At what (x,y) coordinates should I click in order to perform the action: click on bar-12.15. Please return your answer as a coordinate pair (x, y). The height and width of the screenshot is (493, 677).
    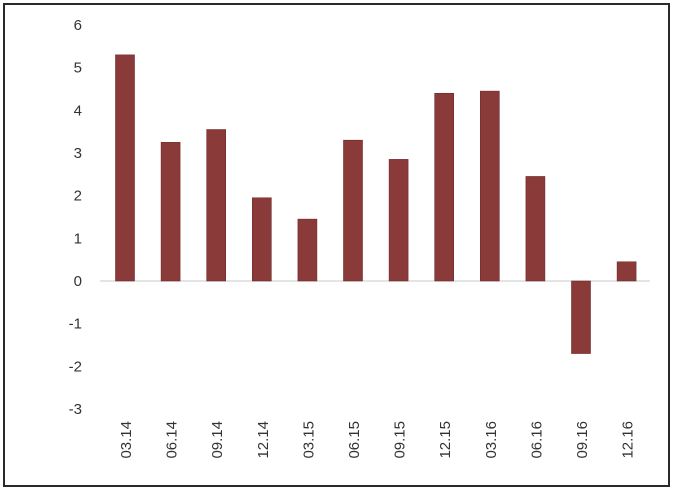
    Looking at the image, I should click on (444, 187).